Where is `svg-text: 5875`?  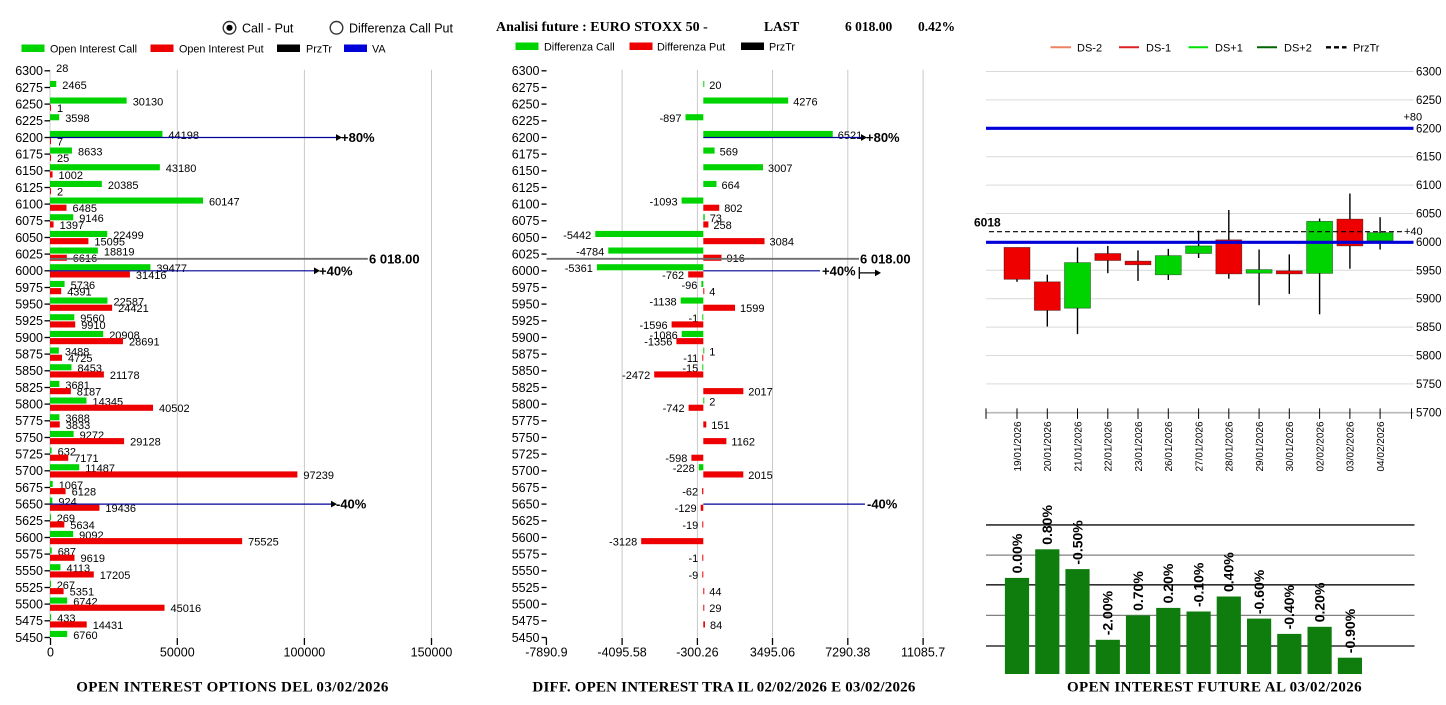
svg-text: 5875 is located at coordinates (29, 354).